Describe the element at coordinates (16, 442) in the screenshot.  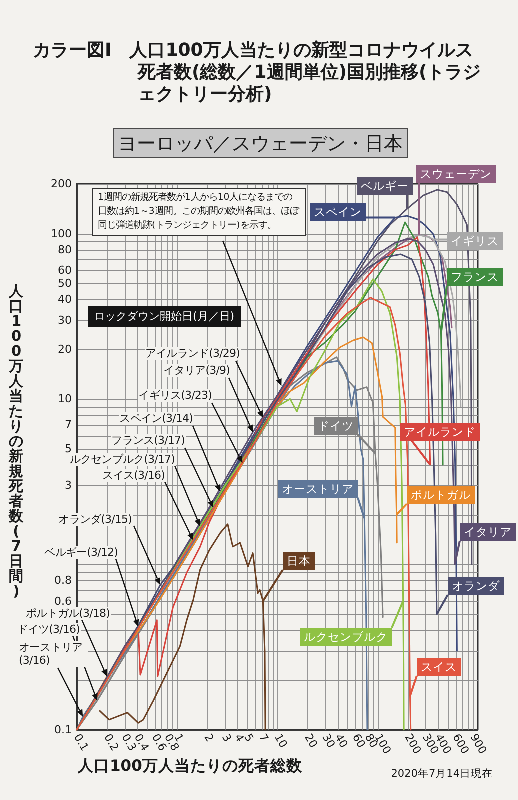
I see `text: 人口100万人当たりの新規死者数(7日間)` at that location.